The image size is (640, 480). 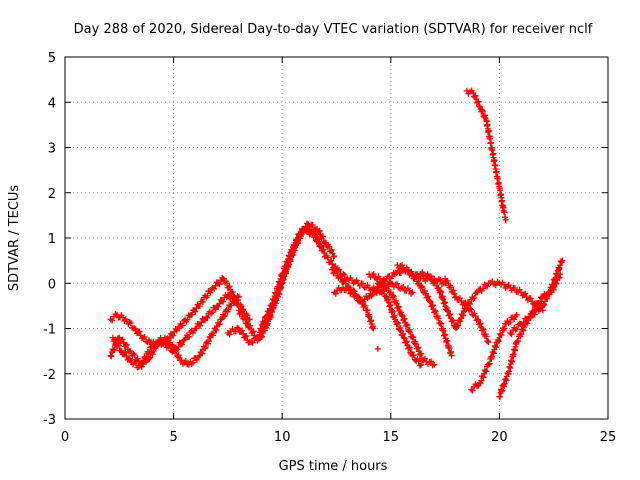 What do you see at coordinates (49, 420) in the screenshot?
I see `y-tick-label: -3` at bounding box center [49, 420].